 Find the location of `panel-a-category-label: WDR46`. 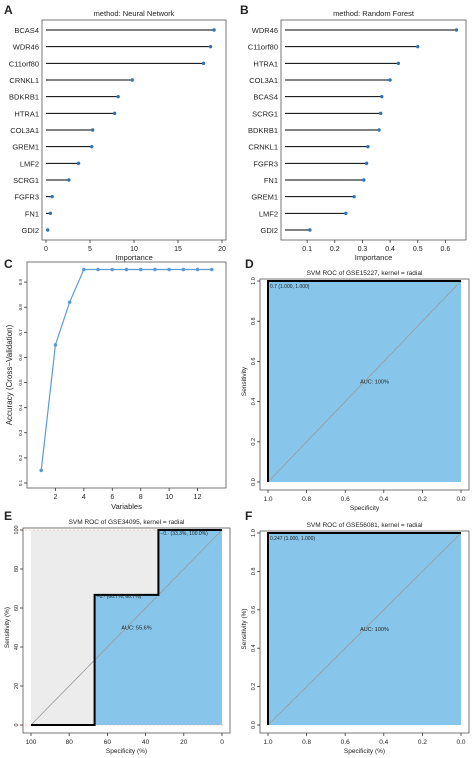

panel-a-category-label: WDR46 is located at coordinates (26, 47).